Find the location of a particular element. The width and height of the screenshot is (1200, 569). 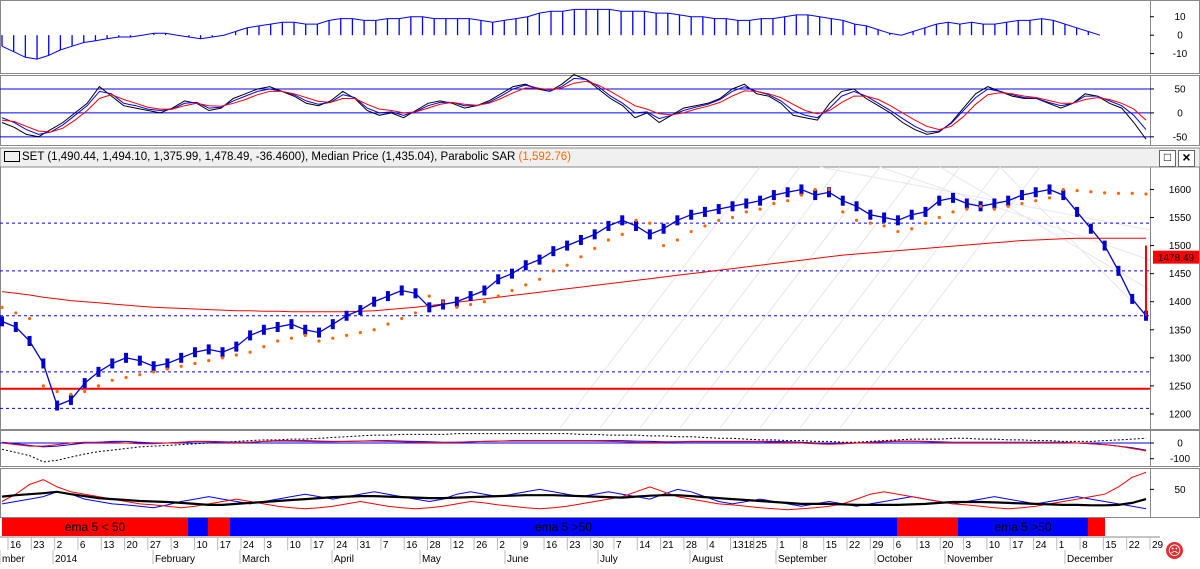

x-tick-label: 15 is located at coordinates (1111, 545).